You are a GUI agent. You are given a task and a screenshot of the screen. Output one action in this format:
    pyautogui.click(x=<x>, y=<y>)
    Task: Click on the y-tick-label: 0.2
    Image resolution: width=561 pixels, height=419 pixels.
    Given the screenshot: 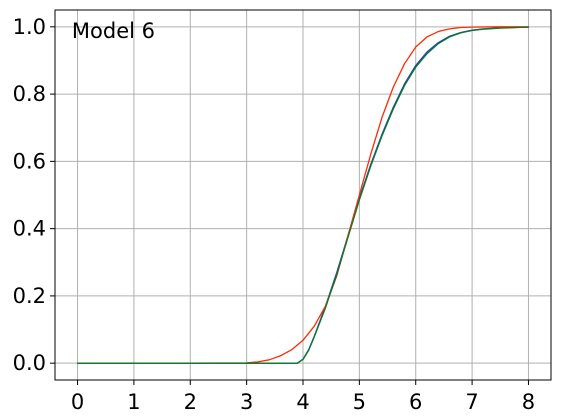 What is the action you would take?
    pyautogui.click(x=29, y=296)
    